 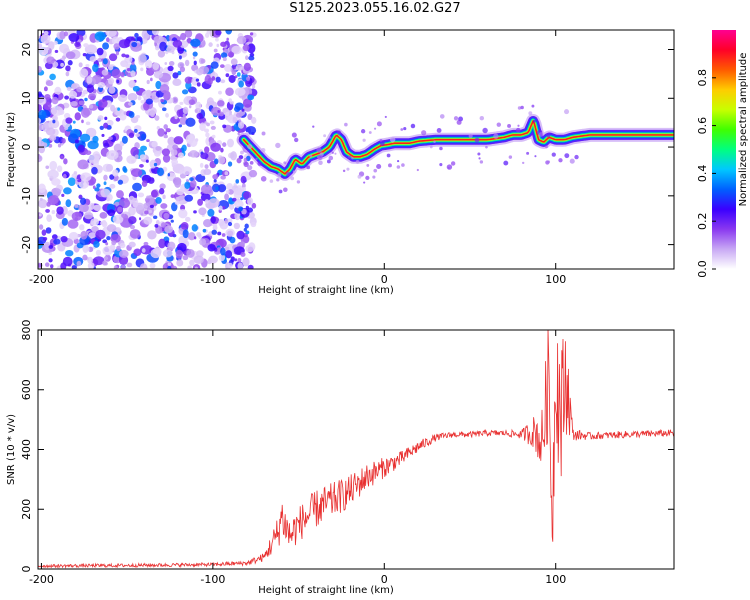 What do you see at coordinates (26, 449) in the screenshot?
I see `snr-ytick-label: 400` at bounding box center [26, 449].